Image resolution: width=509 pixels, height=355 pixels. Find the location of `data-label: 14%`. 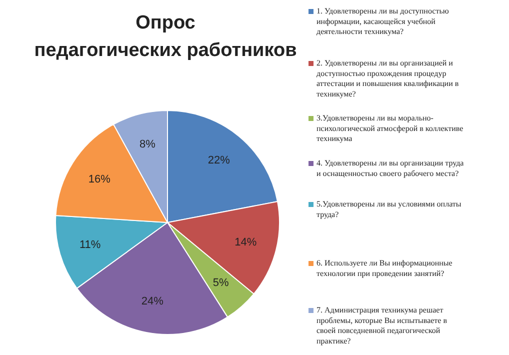

data-label: 14% is located at coordinates (245, 242).